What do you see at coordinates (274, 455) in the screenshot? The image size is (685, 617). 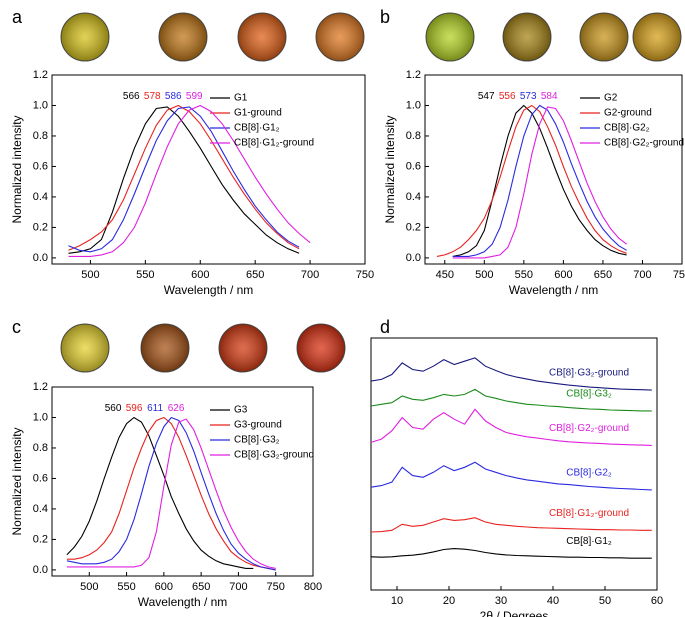 I see `legend-label: CB[8]·G3₂-ground` at bounding box center [274, 455].